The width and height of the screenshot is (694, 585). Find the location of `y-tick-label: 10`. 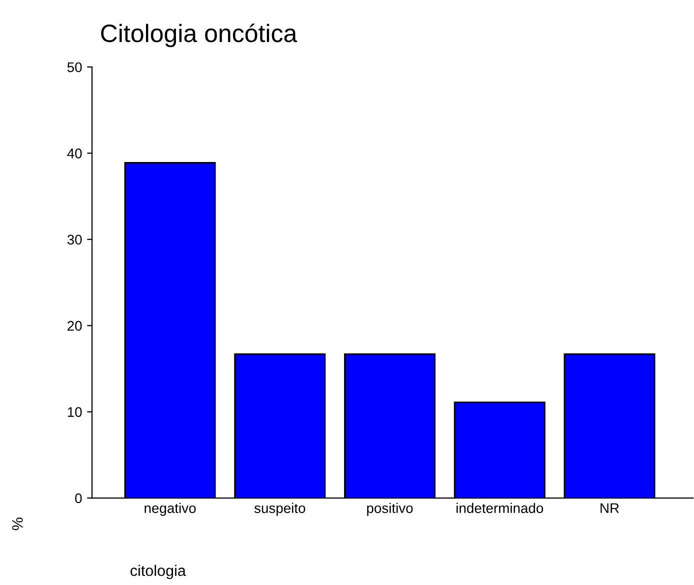

y-tick-label: 10 is located at coordinates (75, 412).